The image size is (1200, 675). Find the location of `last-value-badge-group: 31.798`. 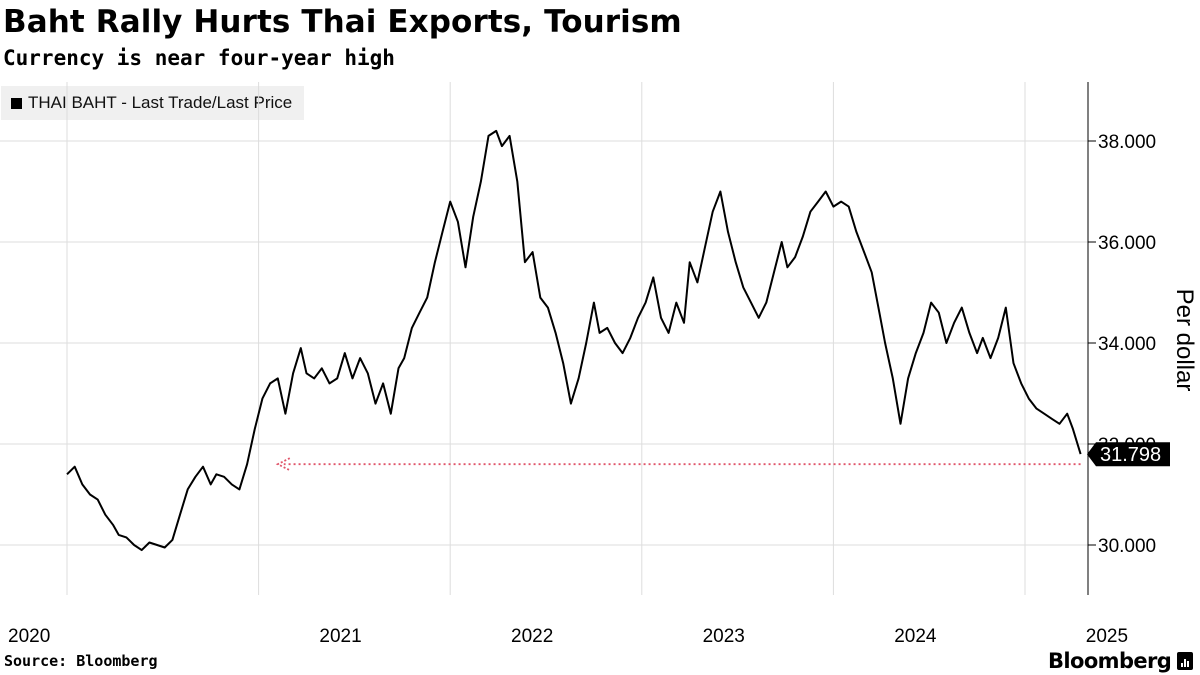

last-value-badge-group: 31.798 is located at coordinates (1128, 454).